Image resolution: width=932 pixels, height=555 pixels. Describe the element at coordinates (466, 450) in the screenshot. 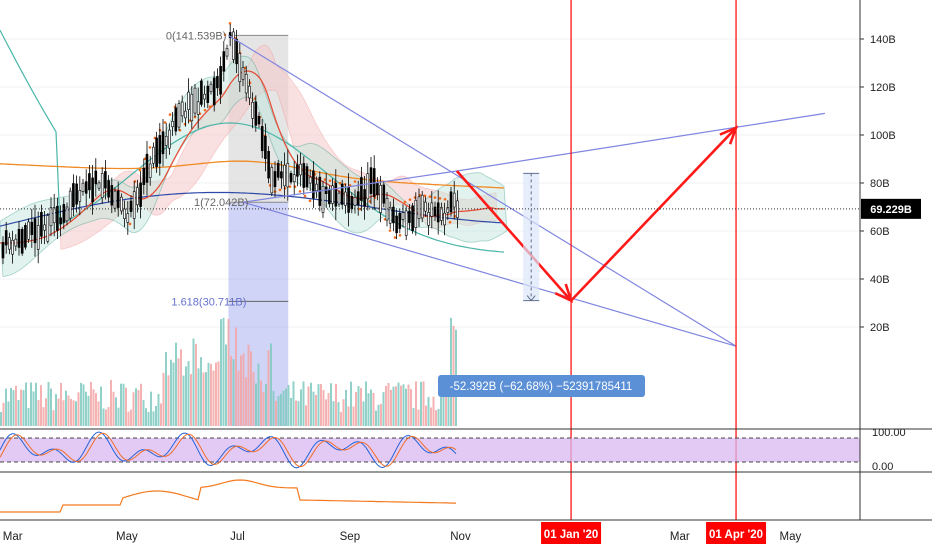

I see `stochastic-pane` at that location.